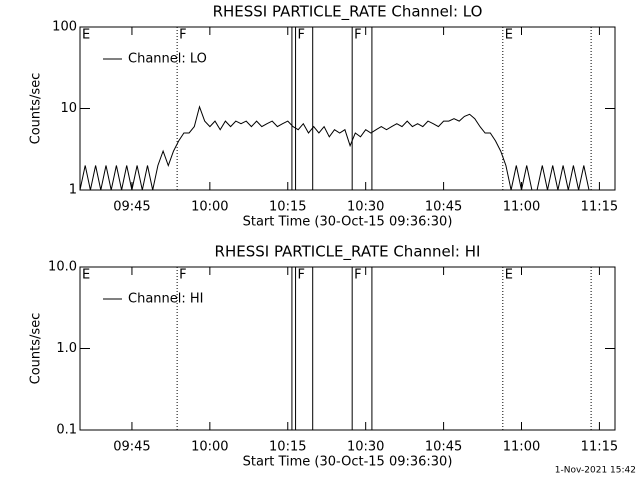  Describe the element at coordinates (66, 348) in the screenshot. I see `y-tick-label: 1.0` at that location.